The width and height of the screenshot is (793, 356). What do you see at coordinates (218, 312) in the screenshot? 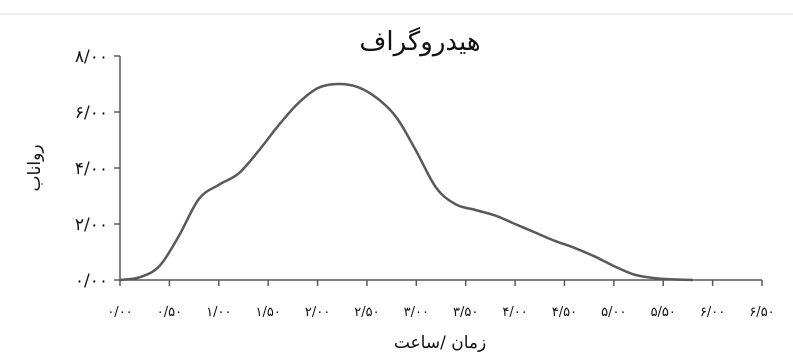
I see `x-tick-label: ۱/۰۰` at bounding box center [218, 312].